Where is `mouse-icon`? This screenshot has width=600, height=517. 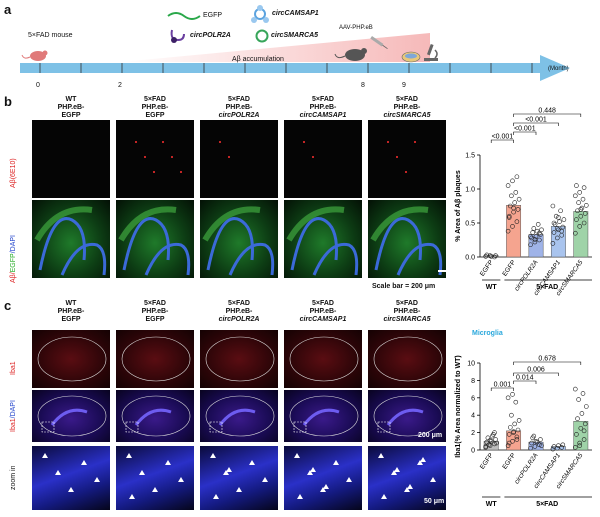
mouse-icon is located at coordinates (34, 55).